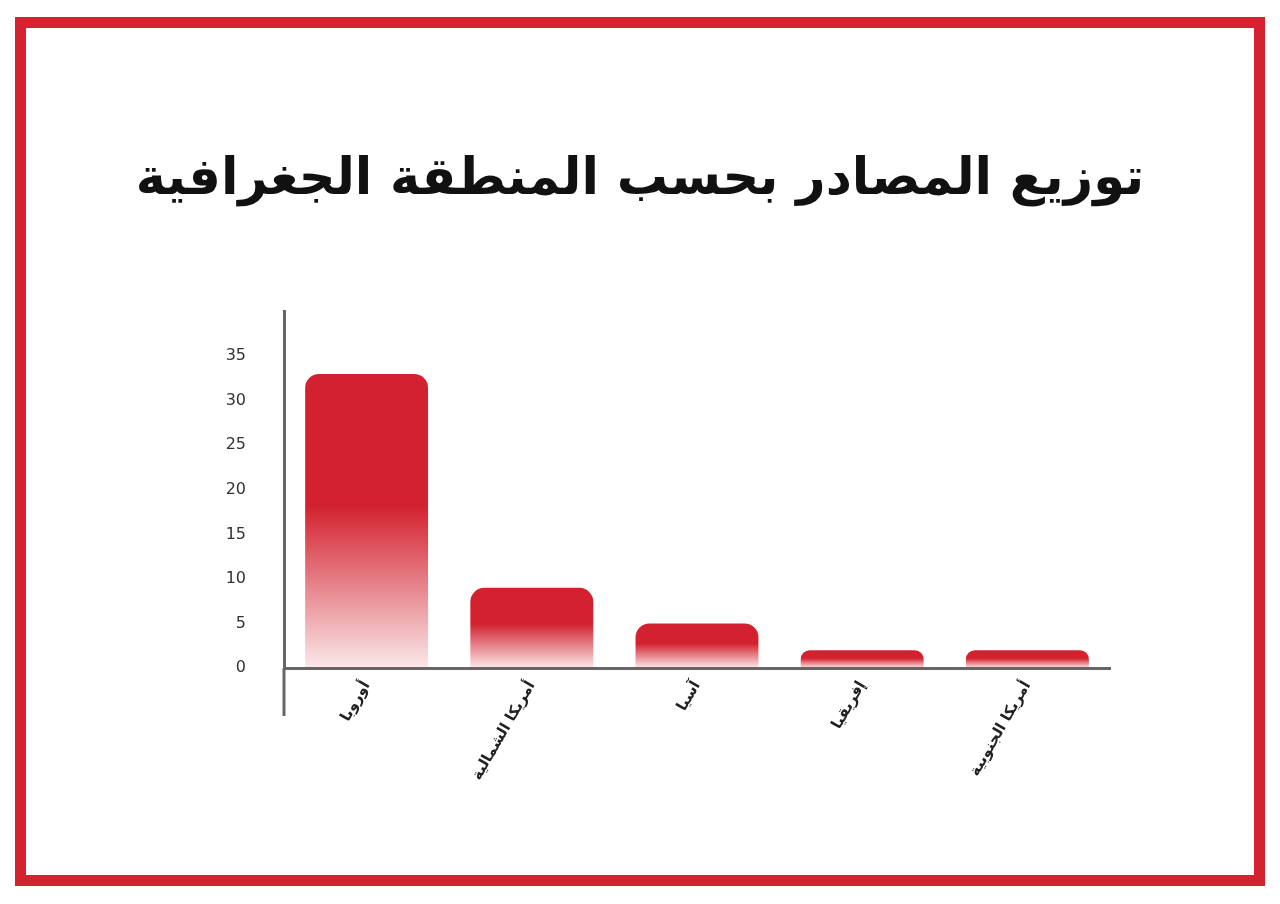  What do you see at coordinates (235, 578) in the screenshot?
I see `y-tick-label: 10` at bounding box center [235, 578].